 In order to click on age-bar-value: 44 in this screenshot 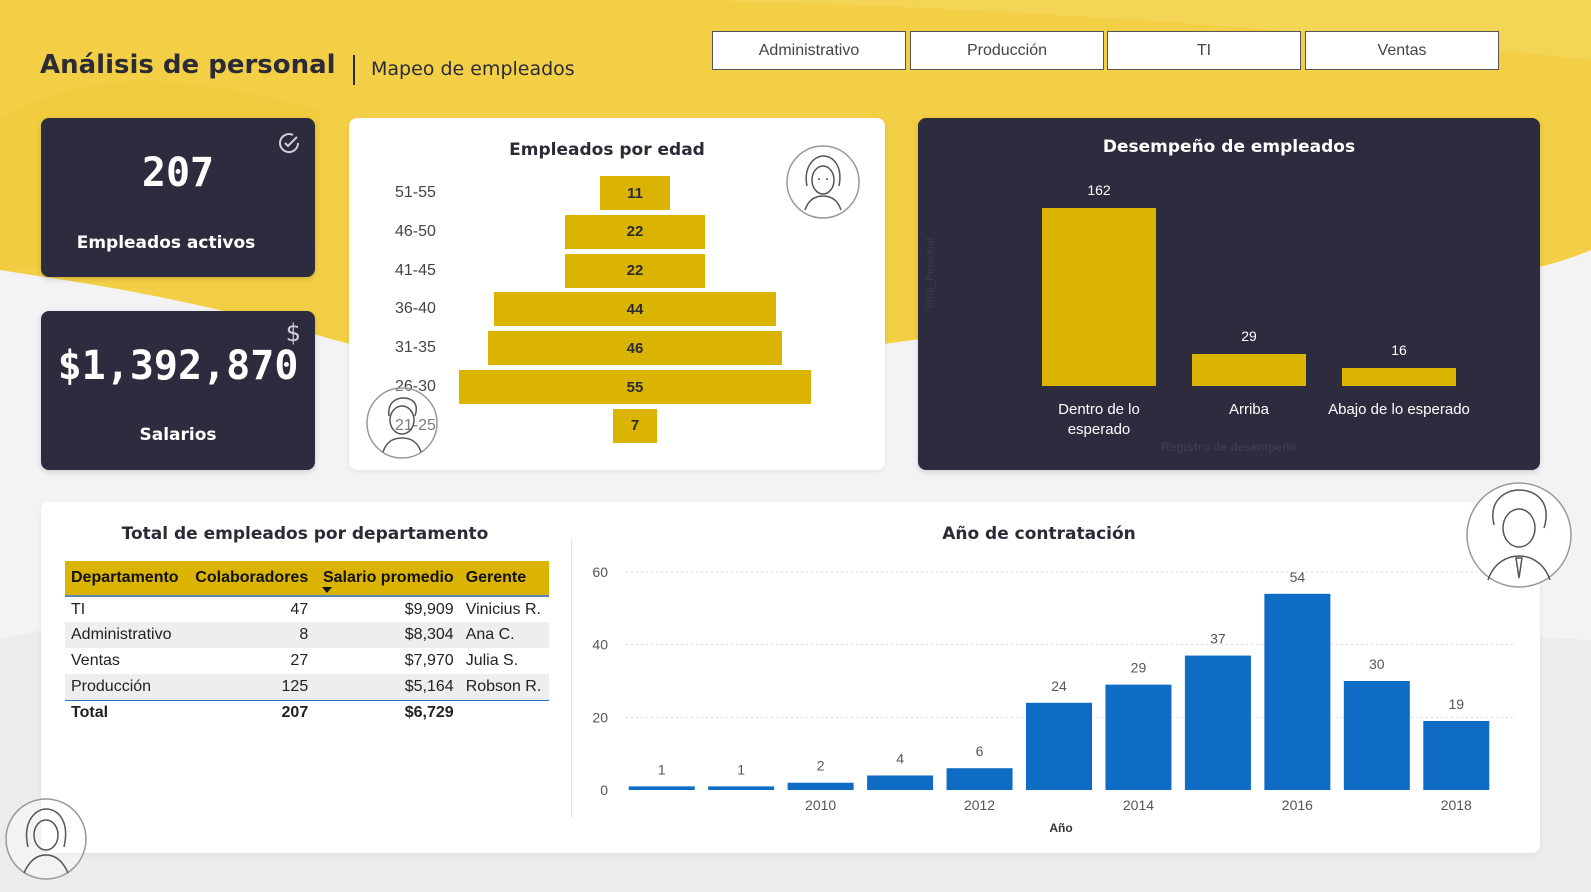, I will do `click(635, 309)`.